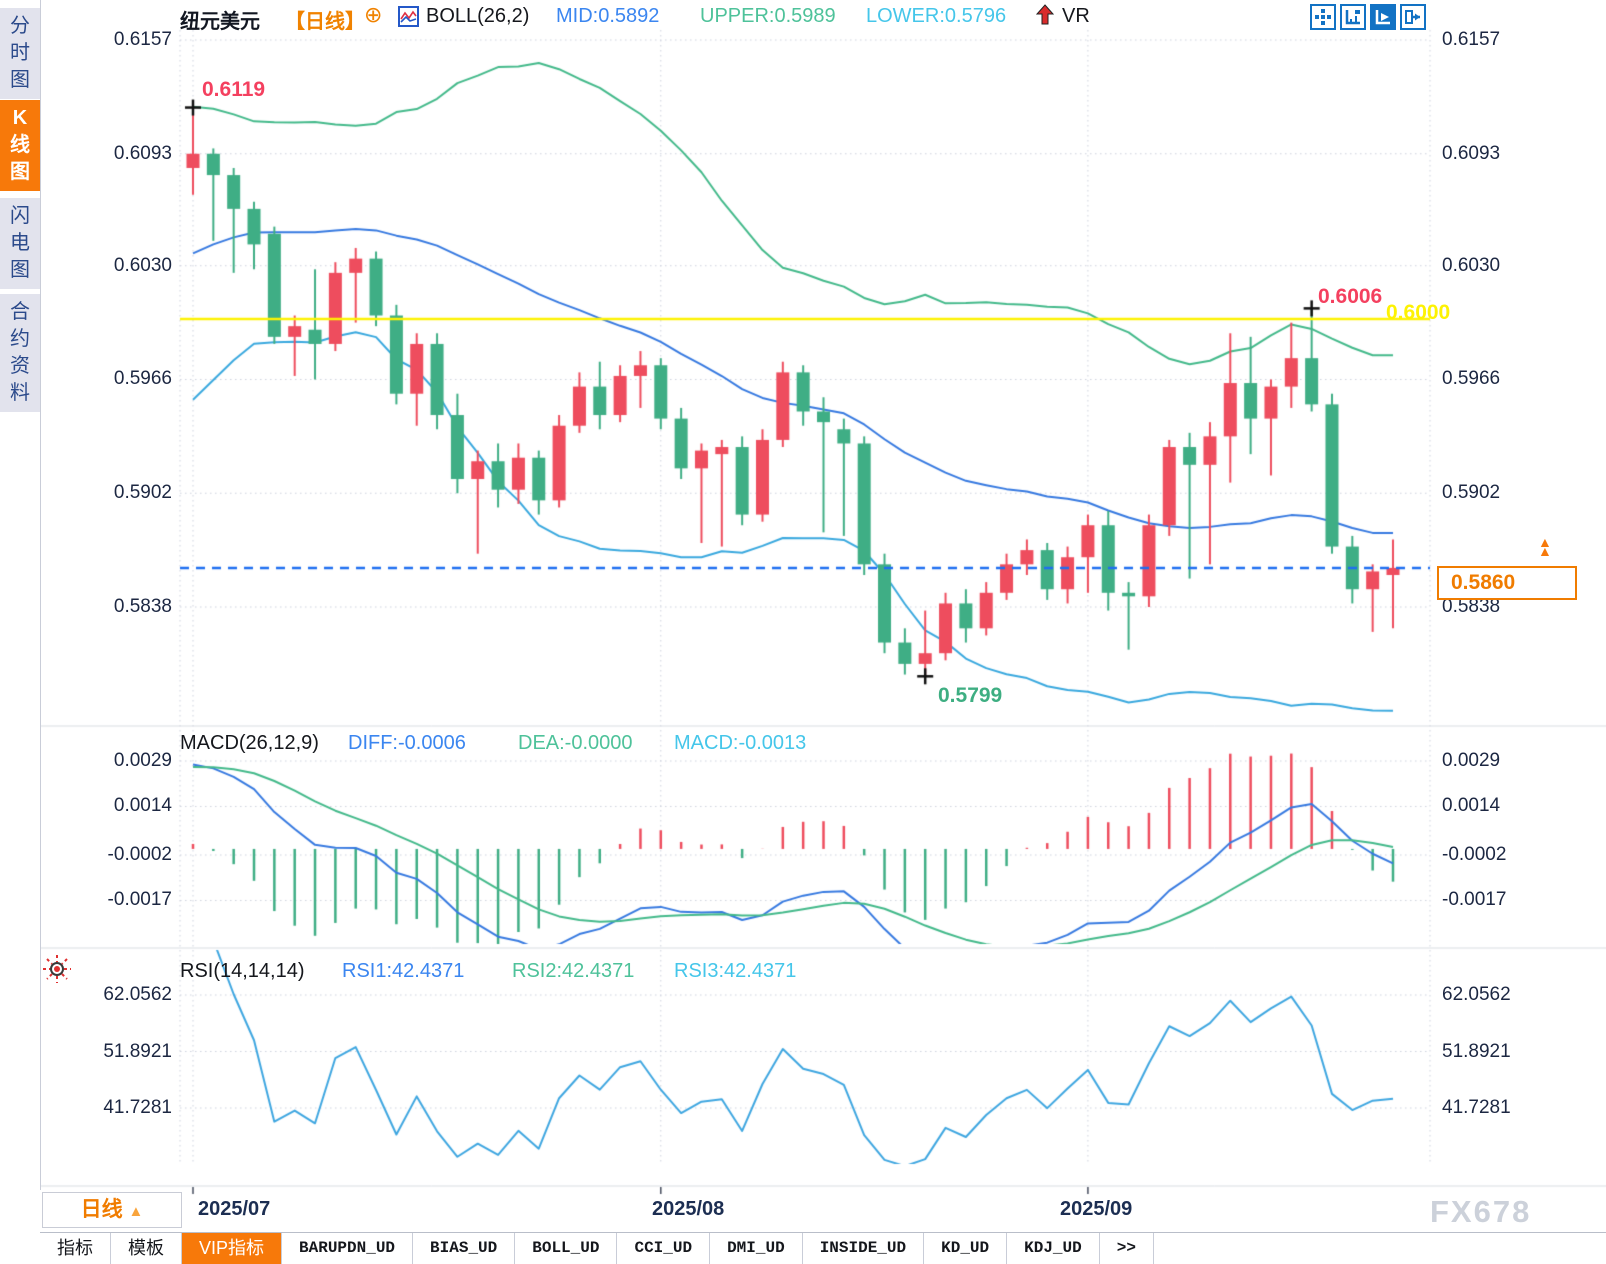  What do you see at coordinates (1471, 265) in the screenshot?
I see `price-tick-right-2: 0.6030` at bounding box center [1471, 265].